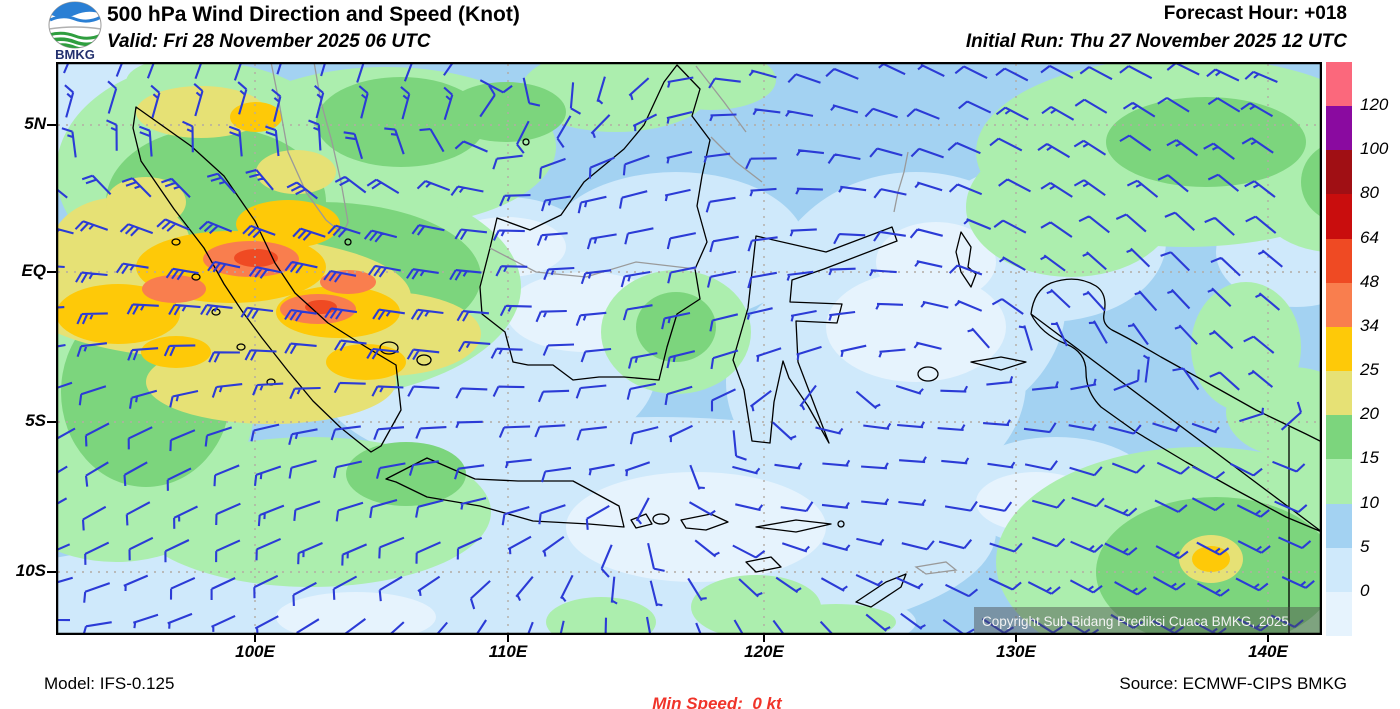 Image resolution: width=1400 pixels, height=709 pixels. Describe the element at coordinates (1374, 149) in the screenshot. I see `legend-tick-label: 100` at that location.